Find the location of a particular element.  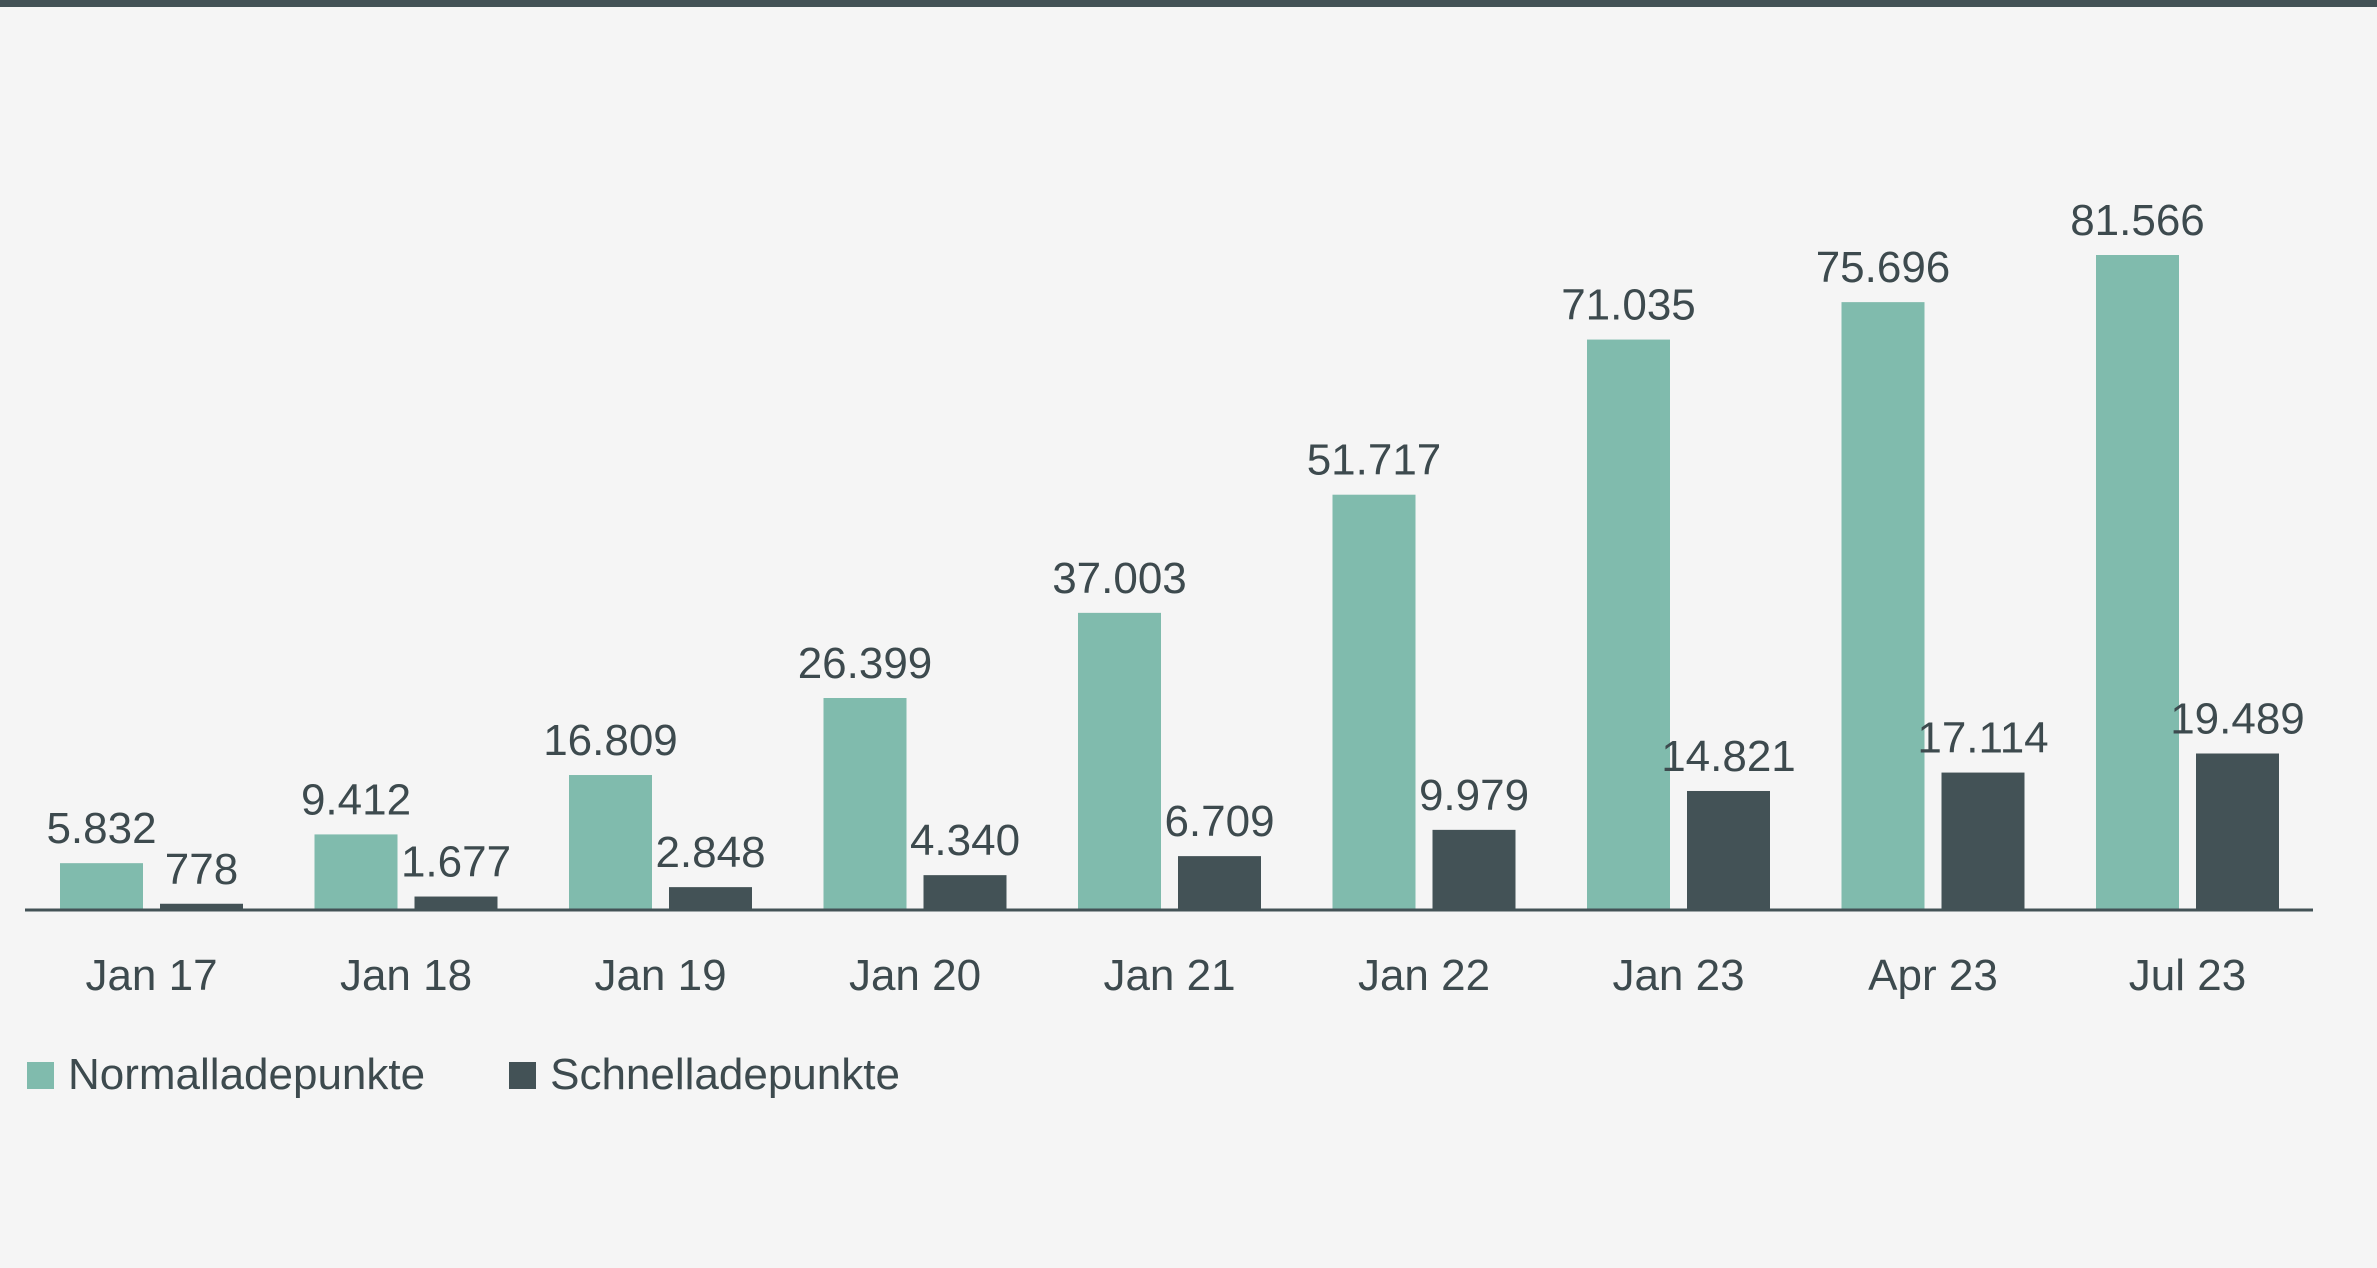

data-label-normalladepunkte-apr-23: 75.696 is located at coordinates (1883, 267).